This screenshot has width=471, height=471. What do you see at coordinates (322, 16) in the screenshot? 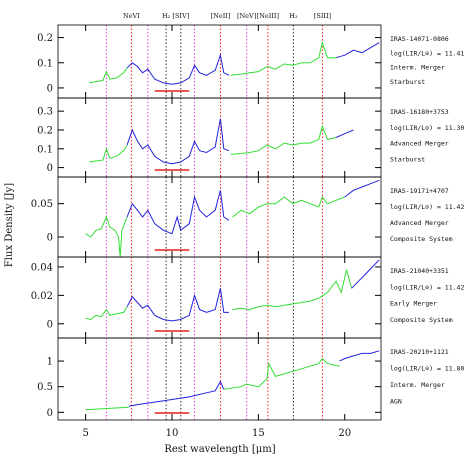
I see `line-label: [SIII]` at bounding box center [322, 16].